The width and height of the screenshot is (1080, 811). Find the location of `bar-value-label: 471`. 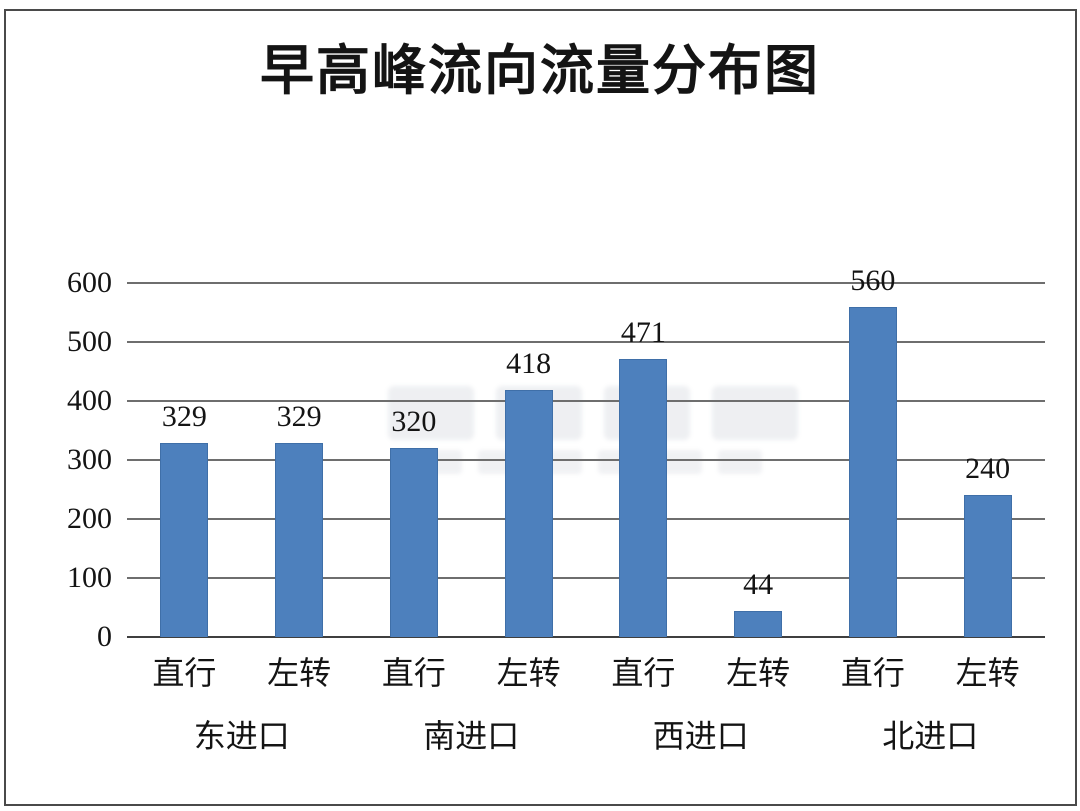

bar-value-label: 471 is located at coordinates (643, 333).